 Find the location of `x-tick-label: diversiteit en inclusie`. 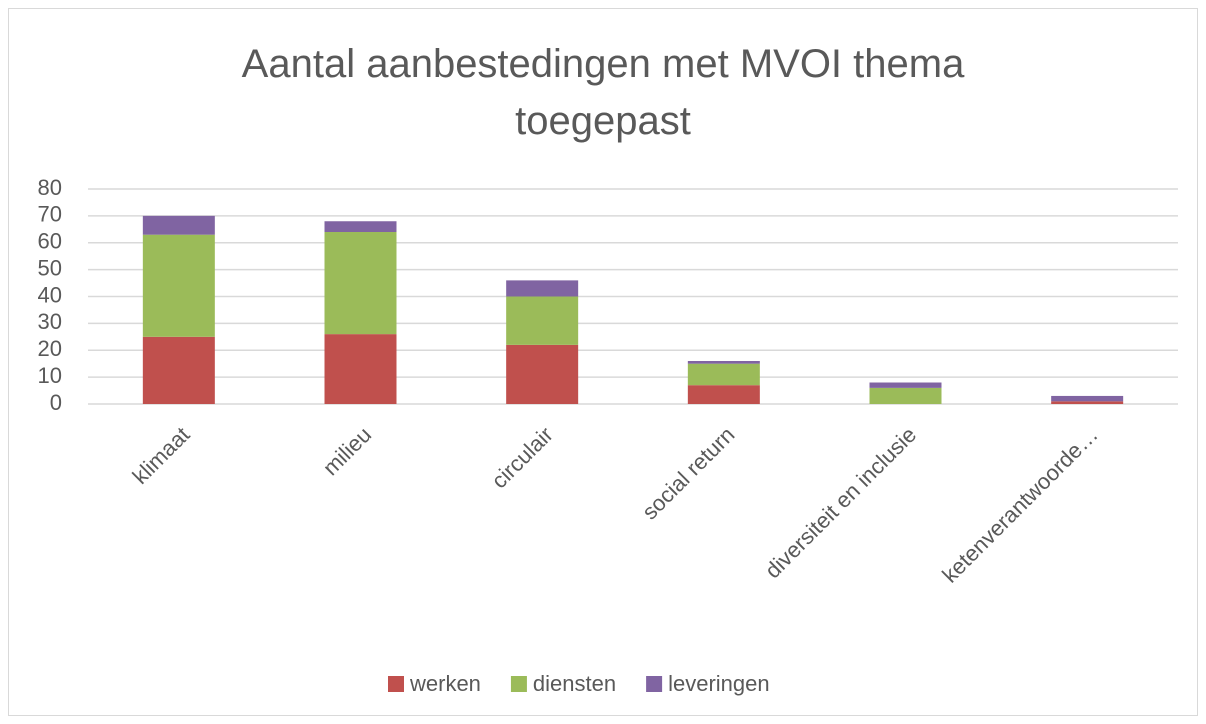

x-tick-label: diversiteit en inclusie is located at coordinates (840, 502).